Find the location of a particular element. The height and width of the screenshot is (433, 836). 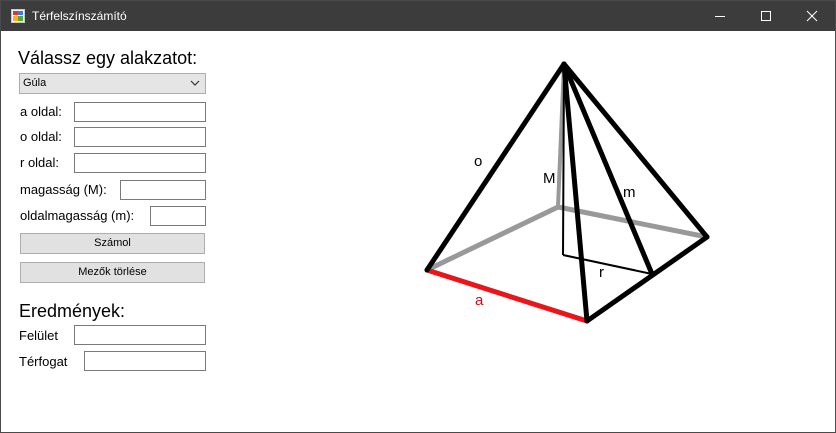

maximize-icon is located at coordinates (766, 16).